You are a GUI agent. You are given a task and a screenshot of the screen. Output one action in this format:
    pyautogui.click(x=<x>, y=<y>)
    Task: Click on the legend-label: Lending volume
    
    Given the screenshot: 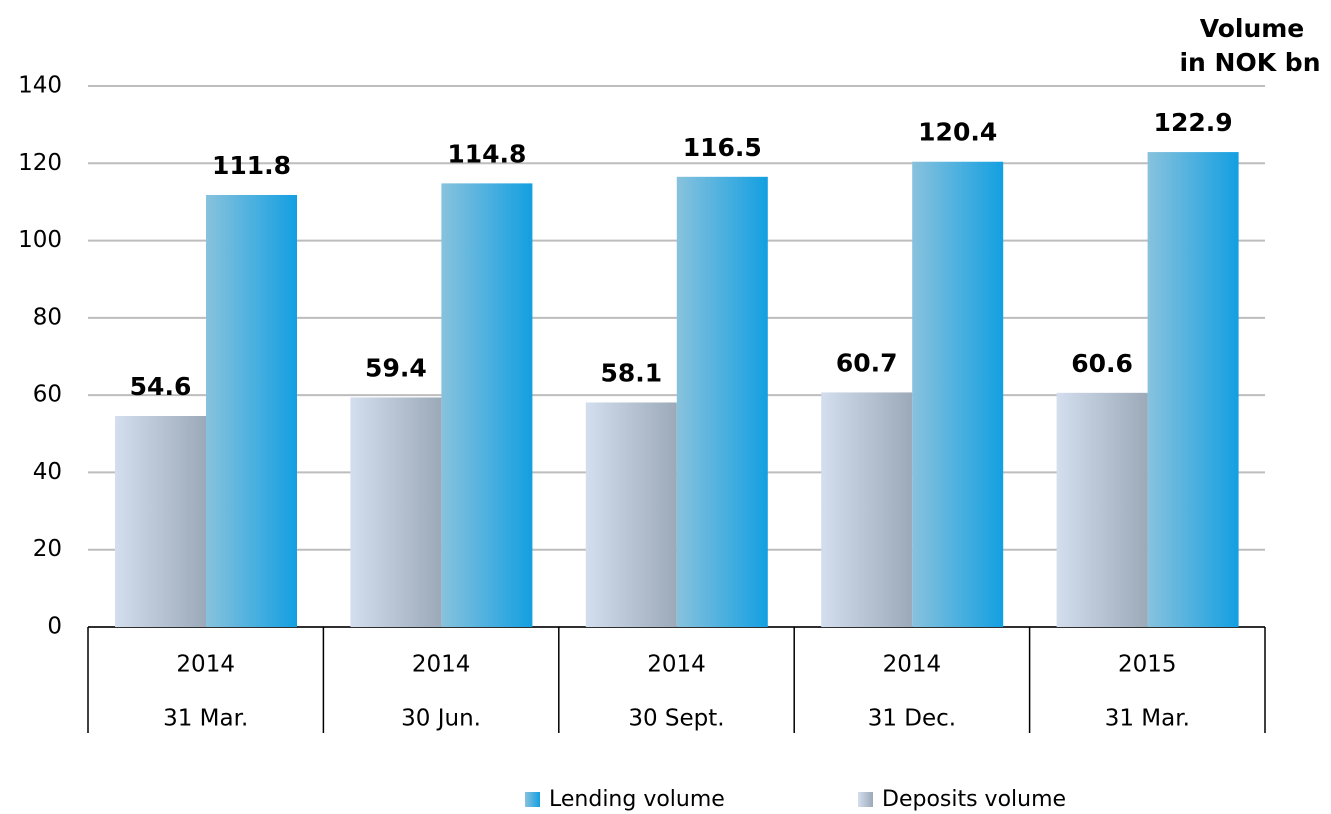 What is the action you would take?
    pyautogui.click(x=637, y=799)
    